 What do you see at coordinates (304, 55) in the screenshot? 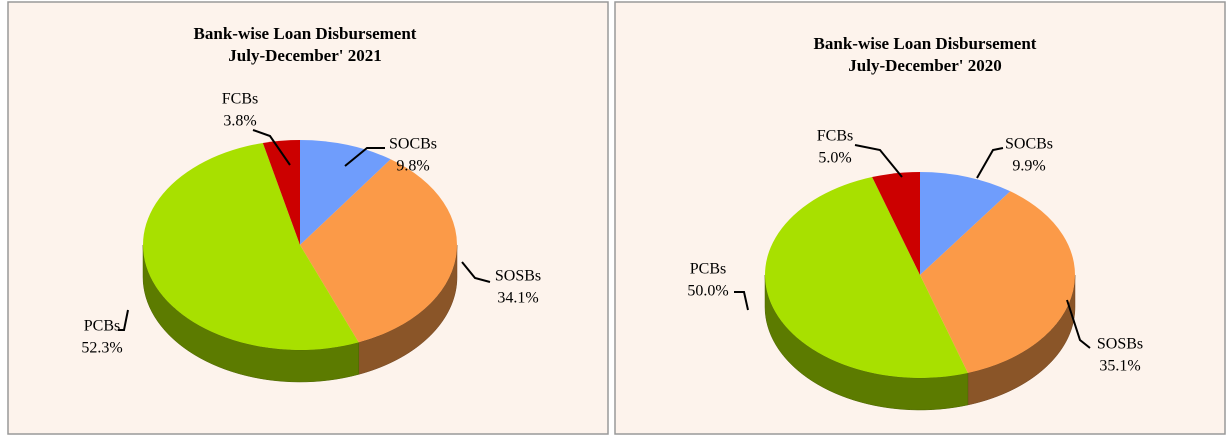
I see `chart-subtitle: July-December' 2021` at bounding box center [304, 55].